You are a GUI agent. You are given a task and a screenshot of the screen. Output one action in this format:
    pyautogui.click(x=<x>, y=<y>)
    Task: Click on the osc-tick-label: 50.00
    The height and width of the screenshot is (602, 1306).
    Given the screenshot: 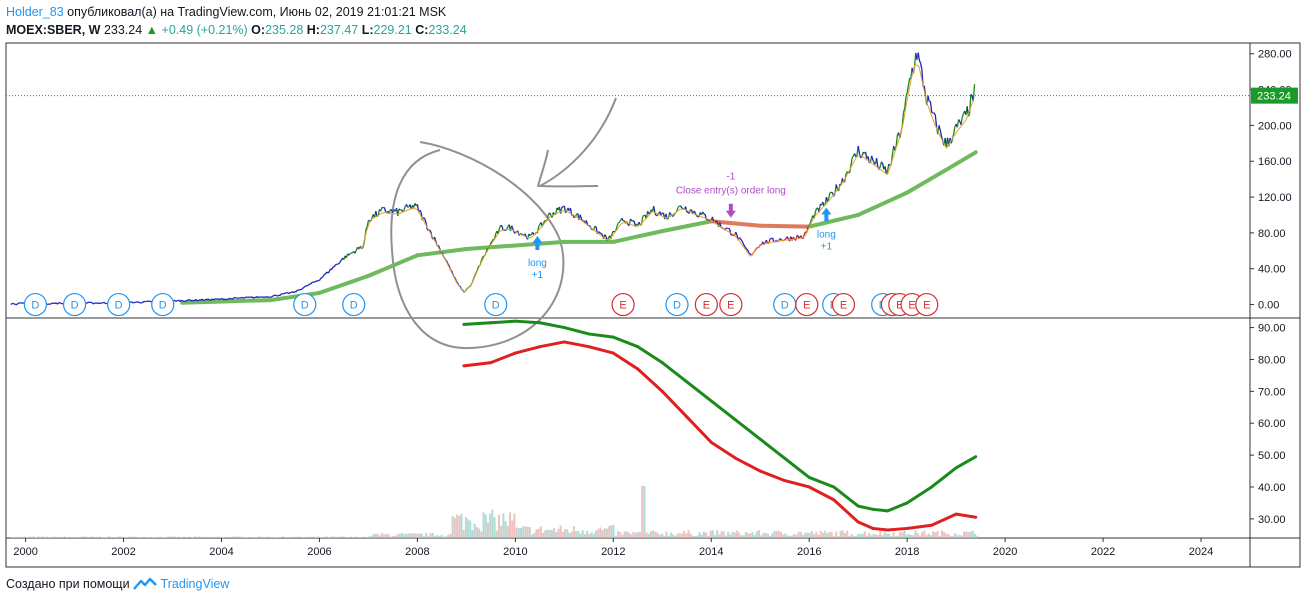 What is the action you would take?
    pyautogui.click(x=1272, y=456)
    